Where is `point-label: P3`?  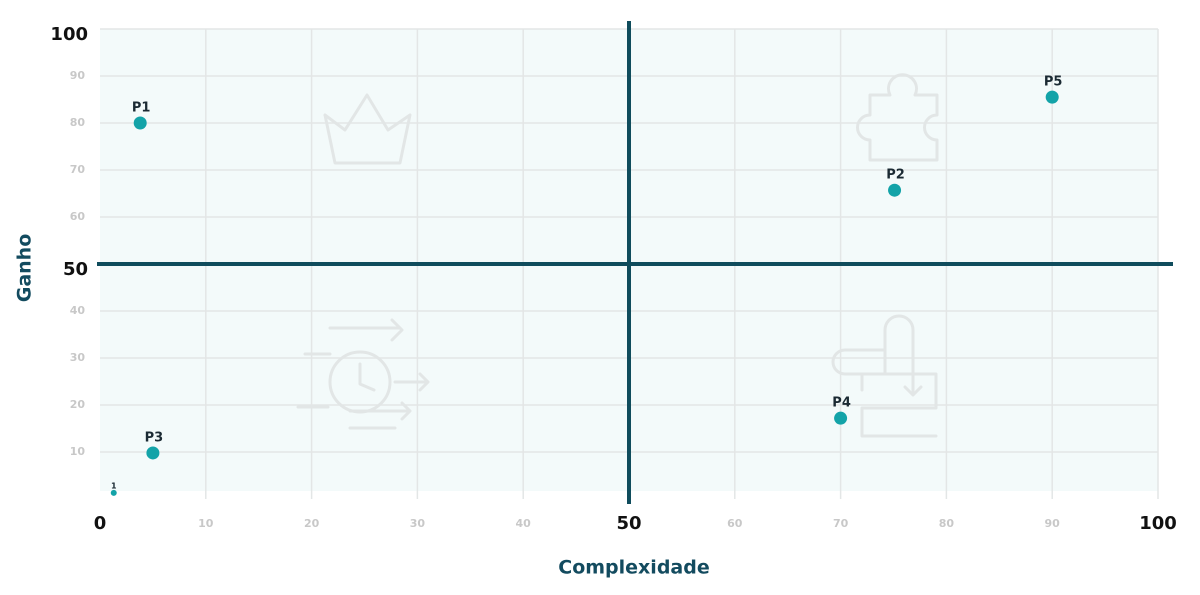 point-label: P3 is located at coordinates (154, 437).